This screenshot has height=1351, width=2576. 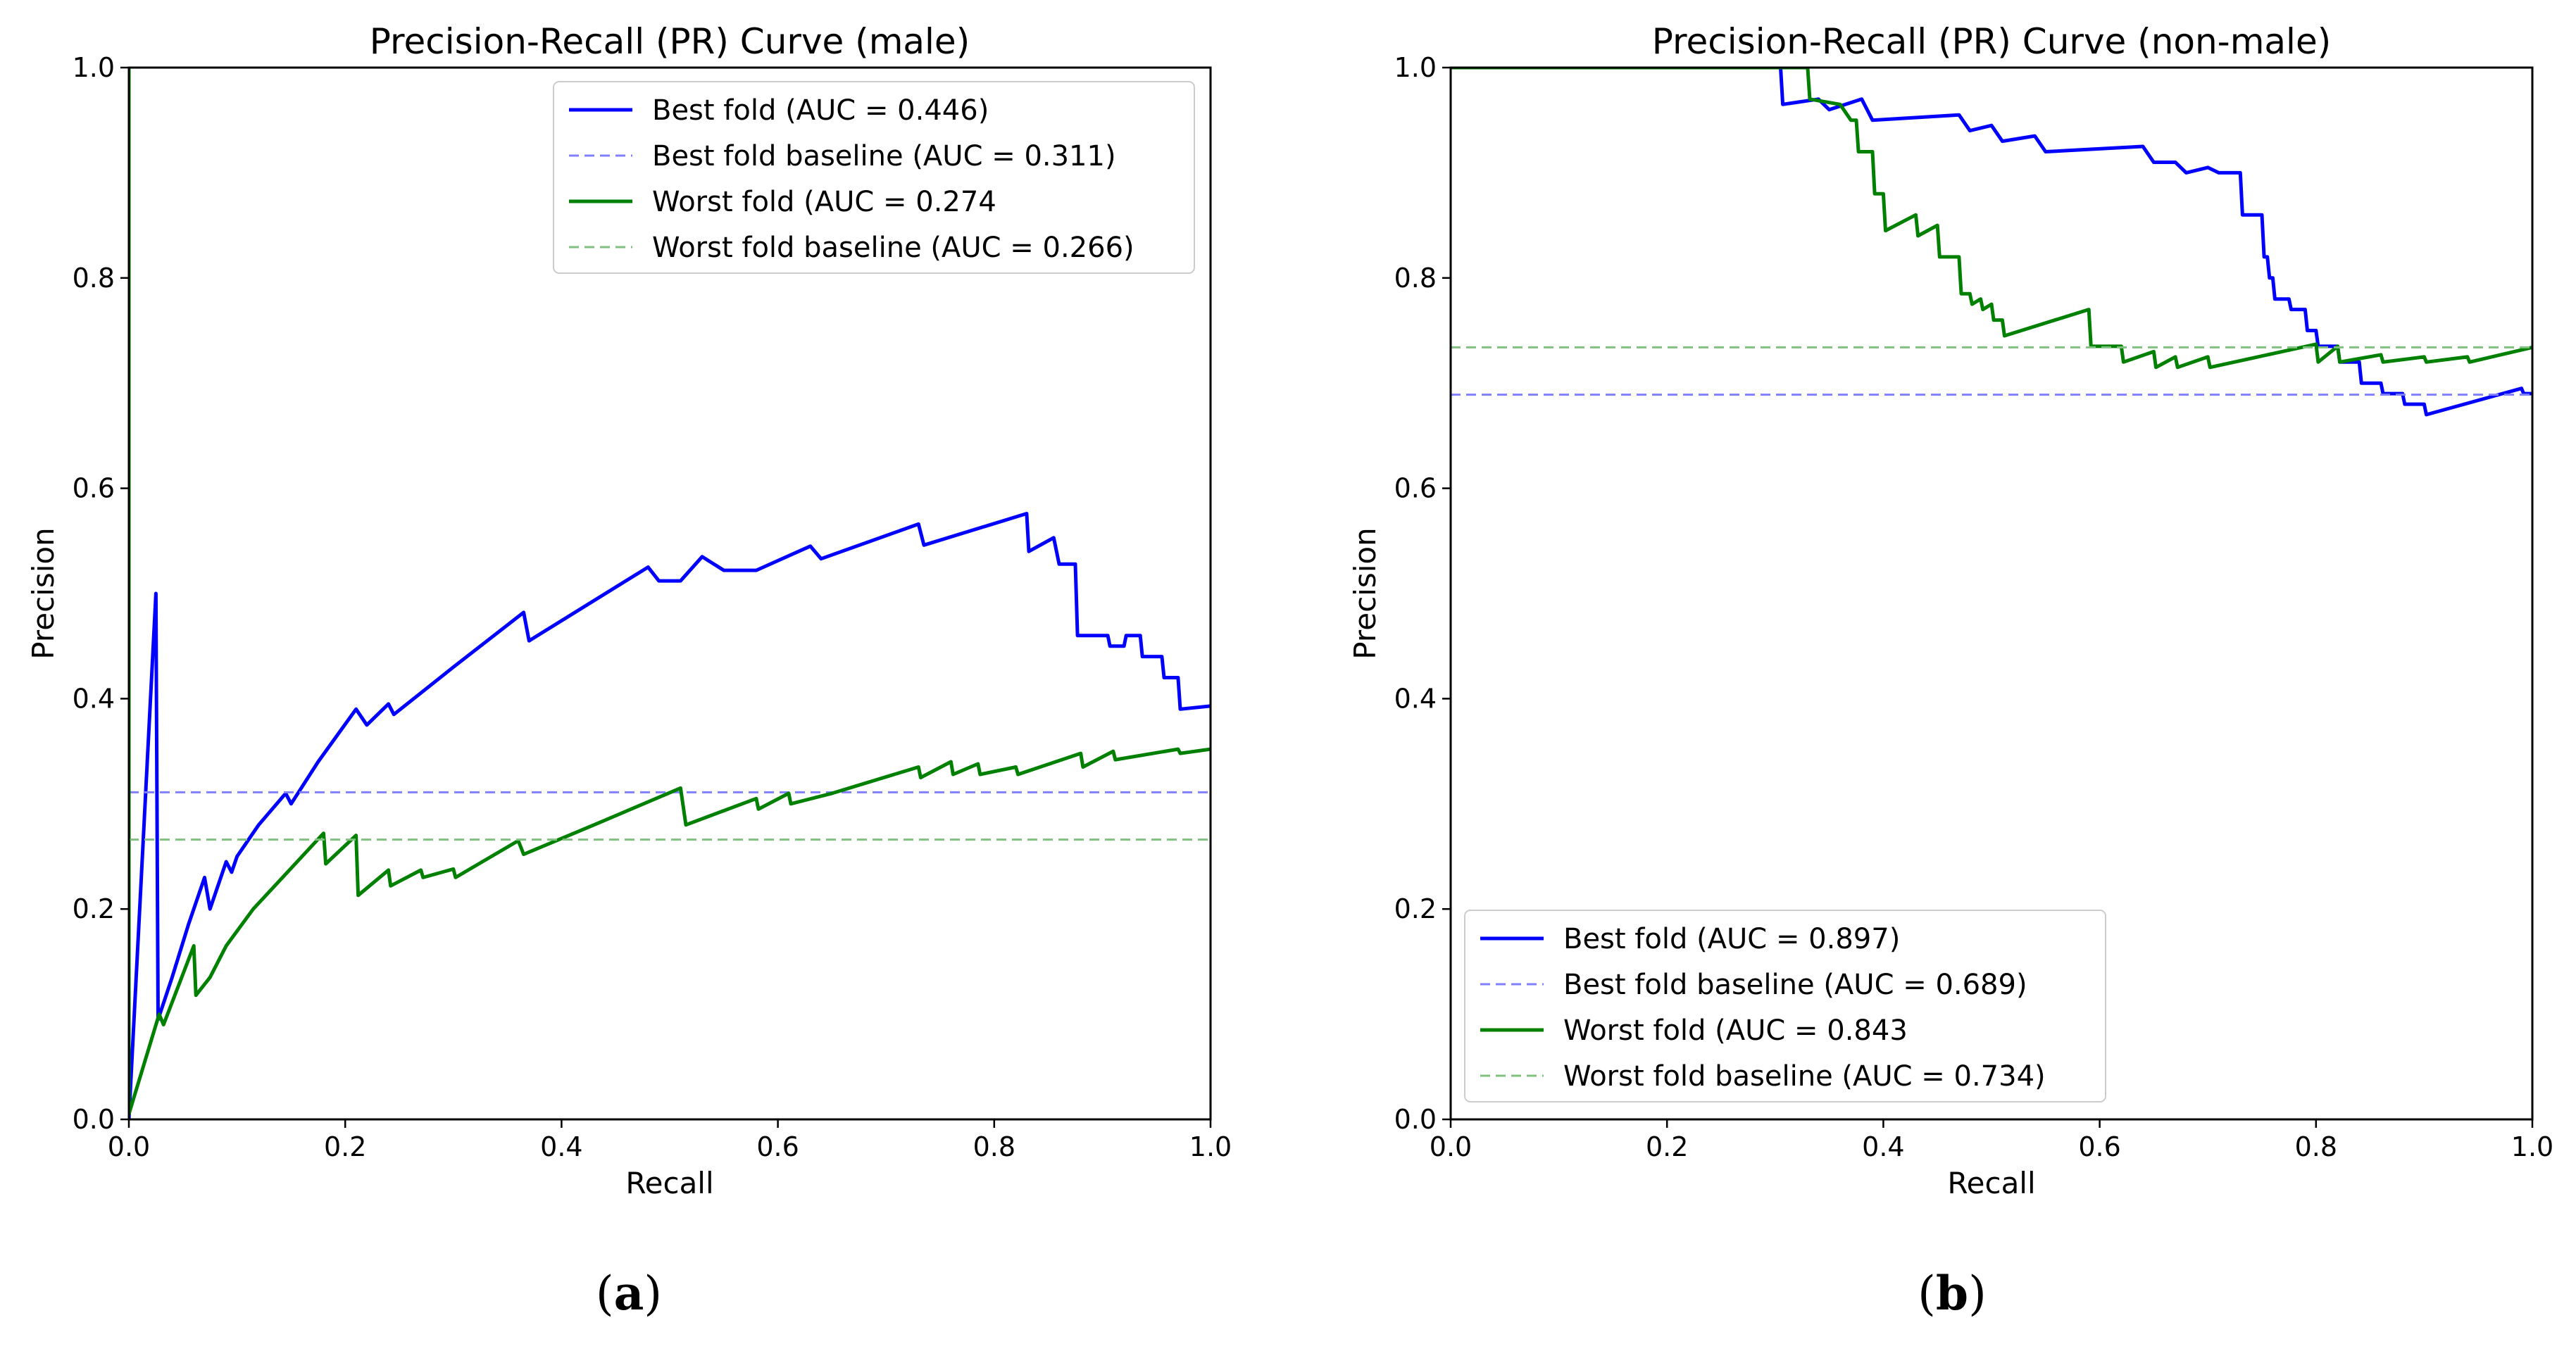 What do you see at coordinates (884, 156) in the screenshot?
I see `legend-entry-label: Best fold baseline (AUC = 0.311)` at bounding box center [884, 156].